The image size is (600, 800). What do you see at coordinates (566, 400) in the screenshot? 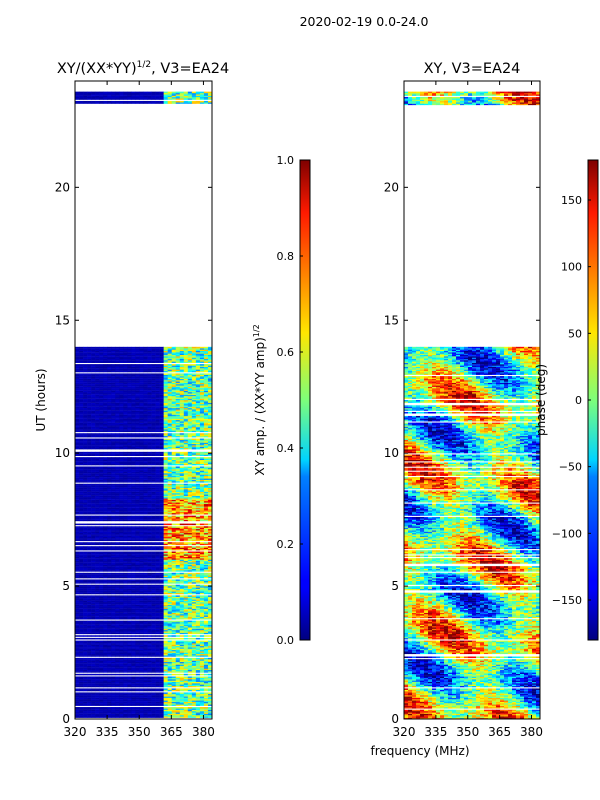
I see `phase-colorbar: −150 −100 −50 0 50 100 150 phase (deg)` at bounding box center [566, 400].